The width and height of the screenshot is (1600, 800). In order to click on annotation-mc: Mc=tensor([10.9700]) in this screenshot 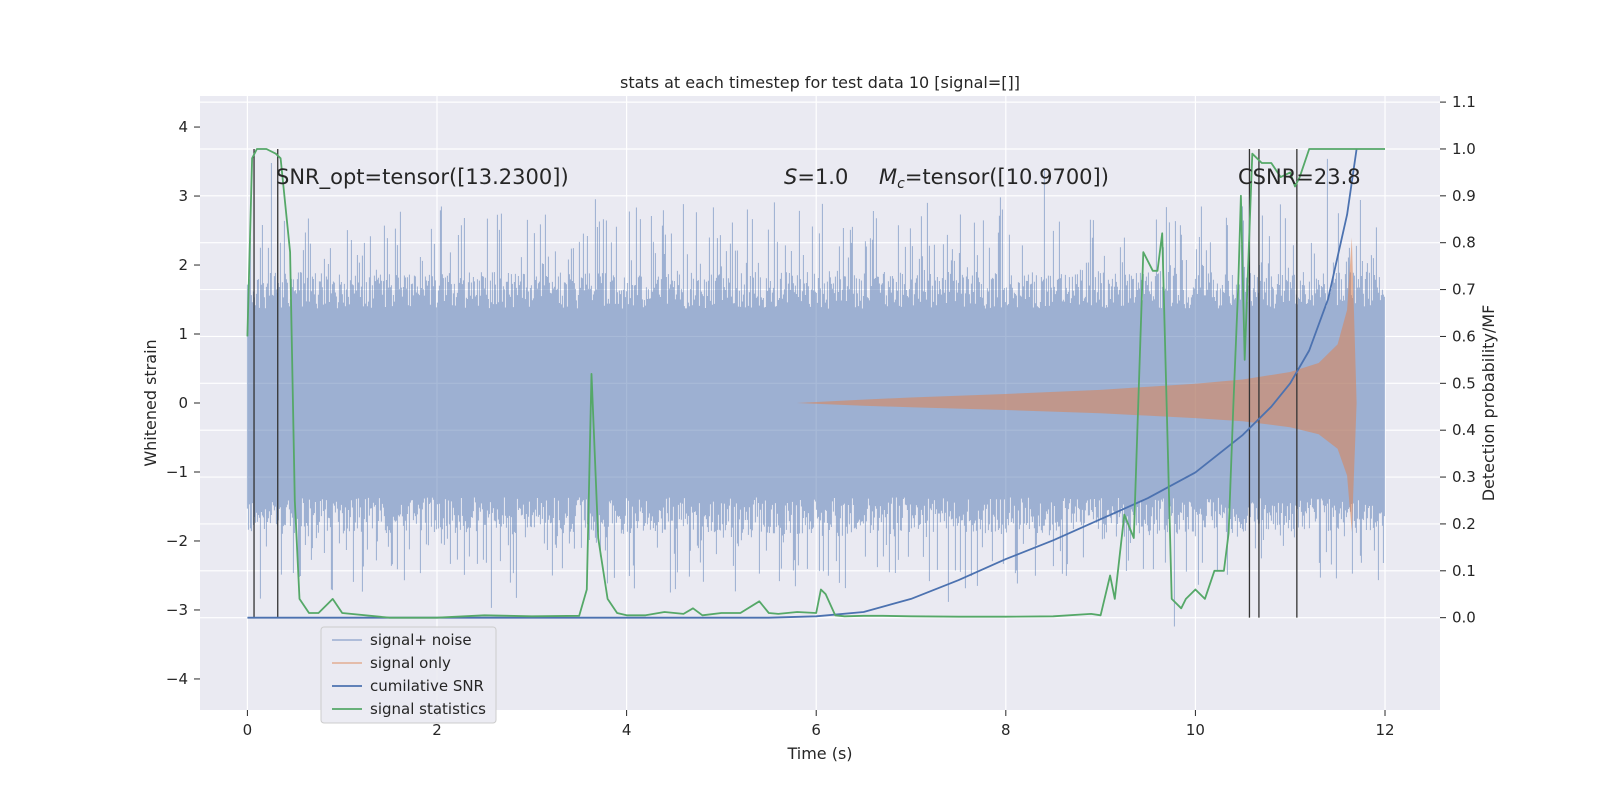, I will do `click(994, 178)`.